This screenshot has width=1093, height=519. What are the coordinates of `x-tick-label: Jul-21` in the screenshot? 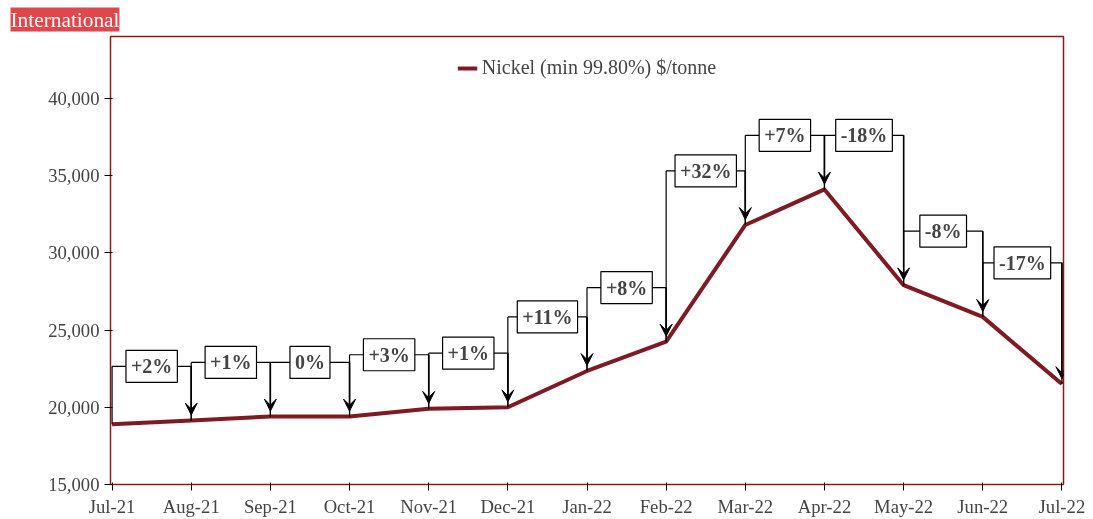 It's located at (112, 506).